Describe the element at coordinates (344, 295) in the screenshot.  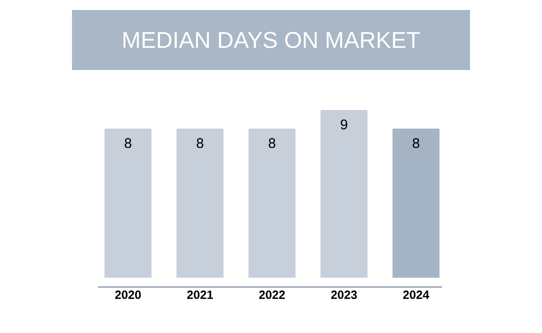
I see `x-tick-label: 2023` at that location.